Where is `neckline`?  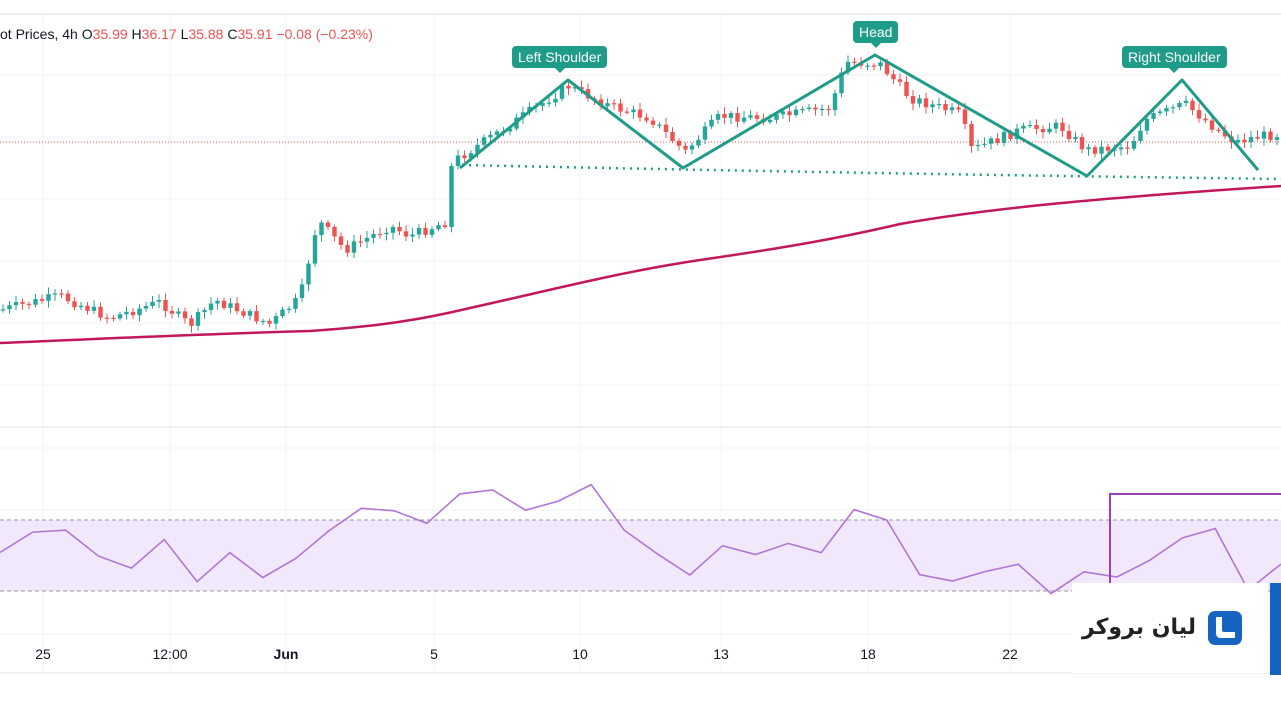
neckline is located at coordinates (871, 172).